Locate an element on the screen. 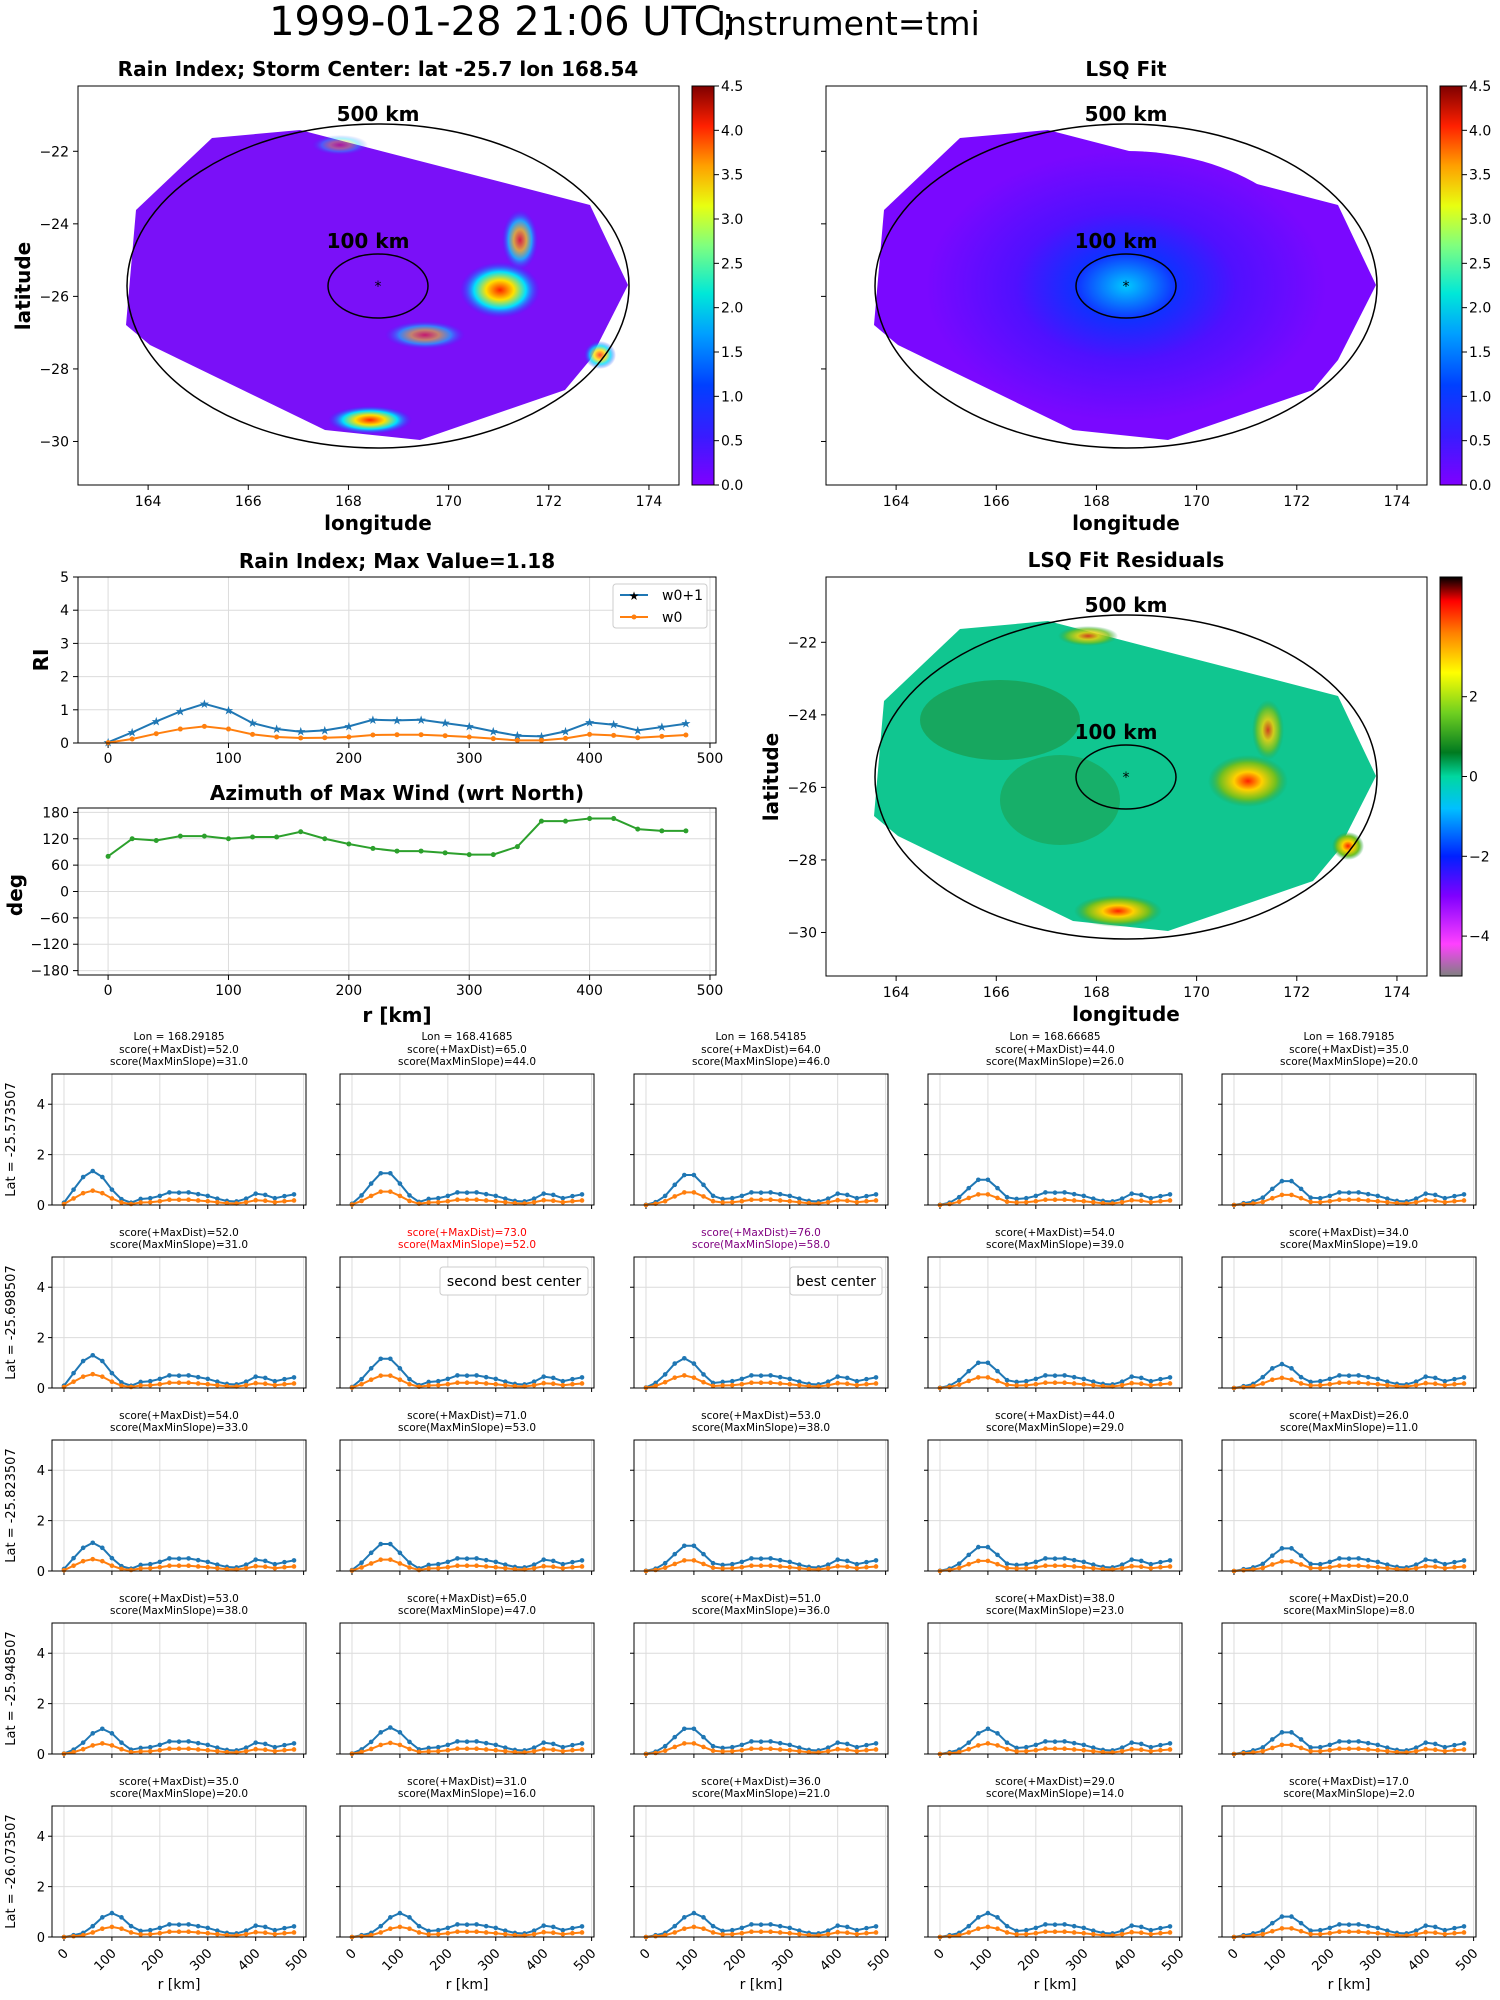  storm-center-marker: * is located at coordinates (378, 287).